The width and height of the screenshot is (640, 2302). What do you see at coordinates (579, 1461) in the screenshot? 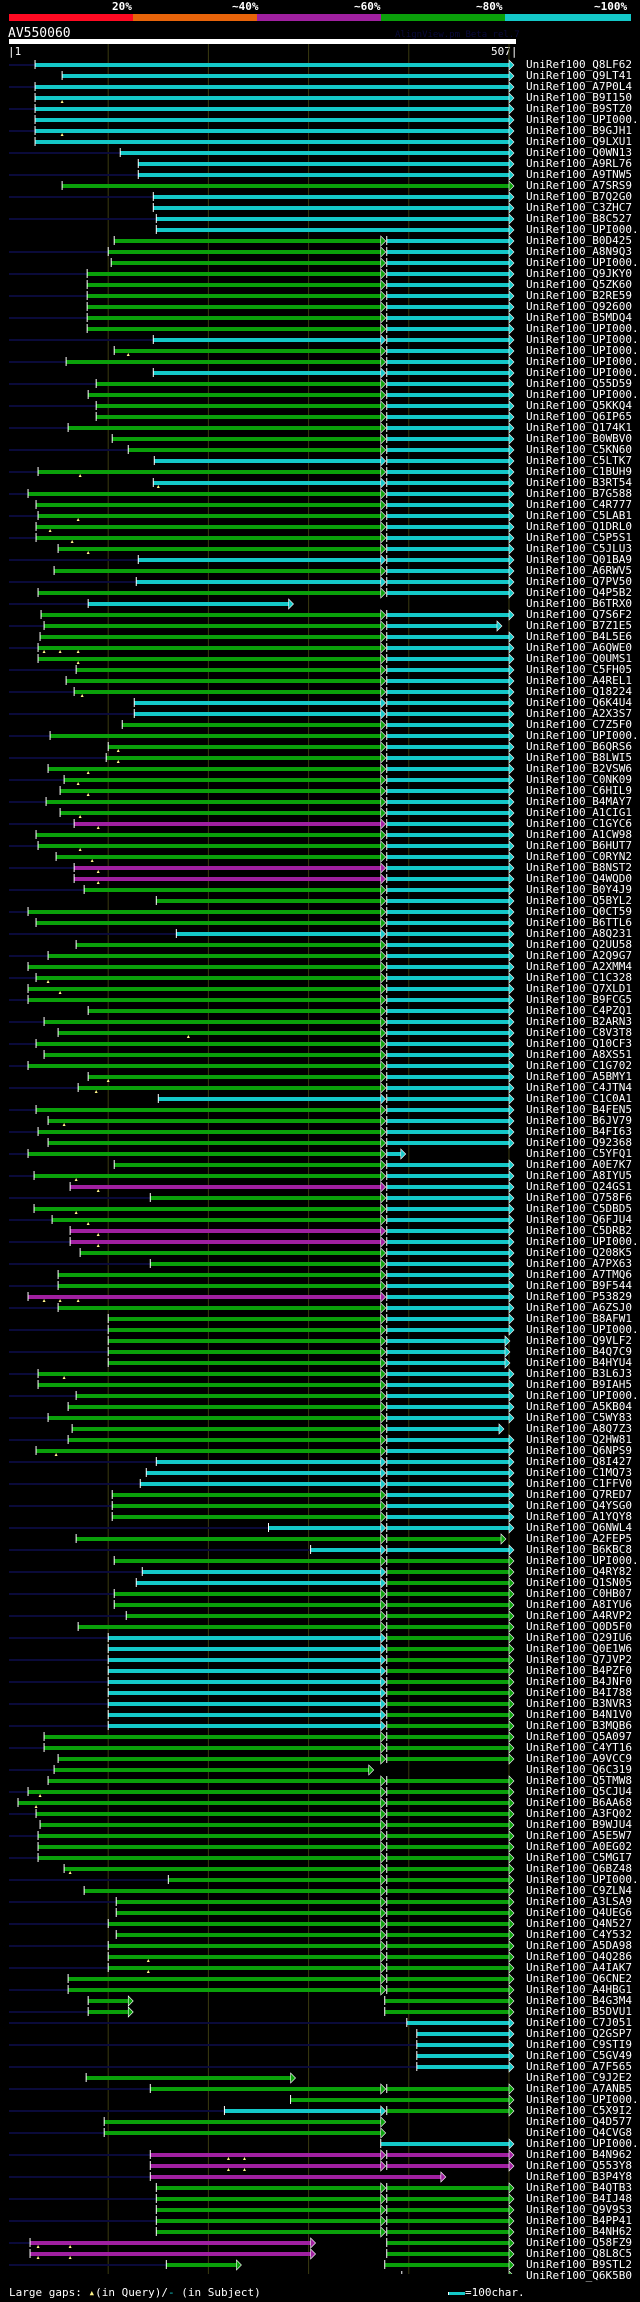
I see `hit-label: UniRef100_Q8I427` at bounding box center [579, 1461].